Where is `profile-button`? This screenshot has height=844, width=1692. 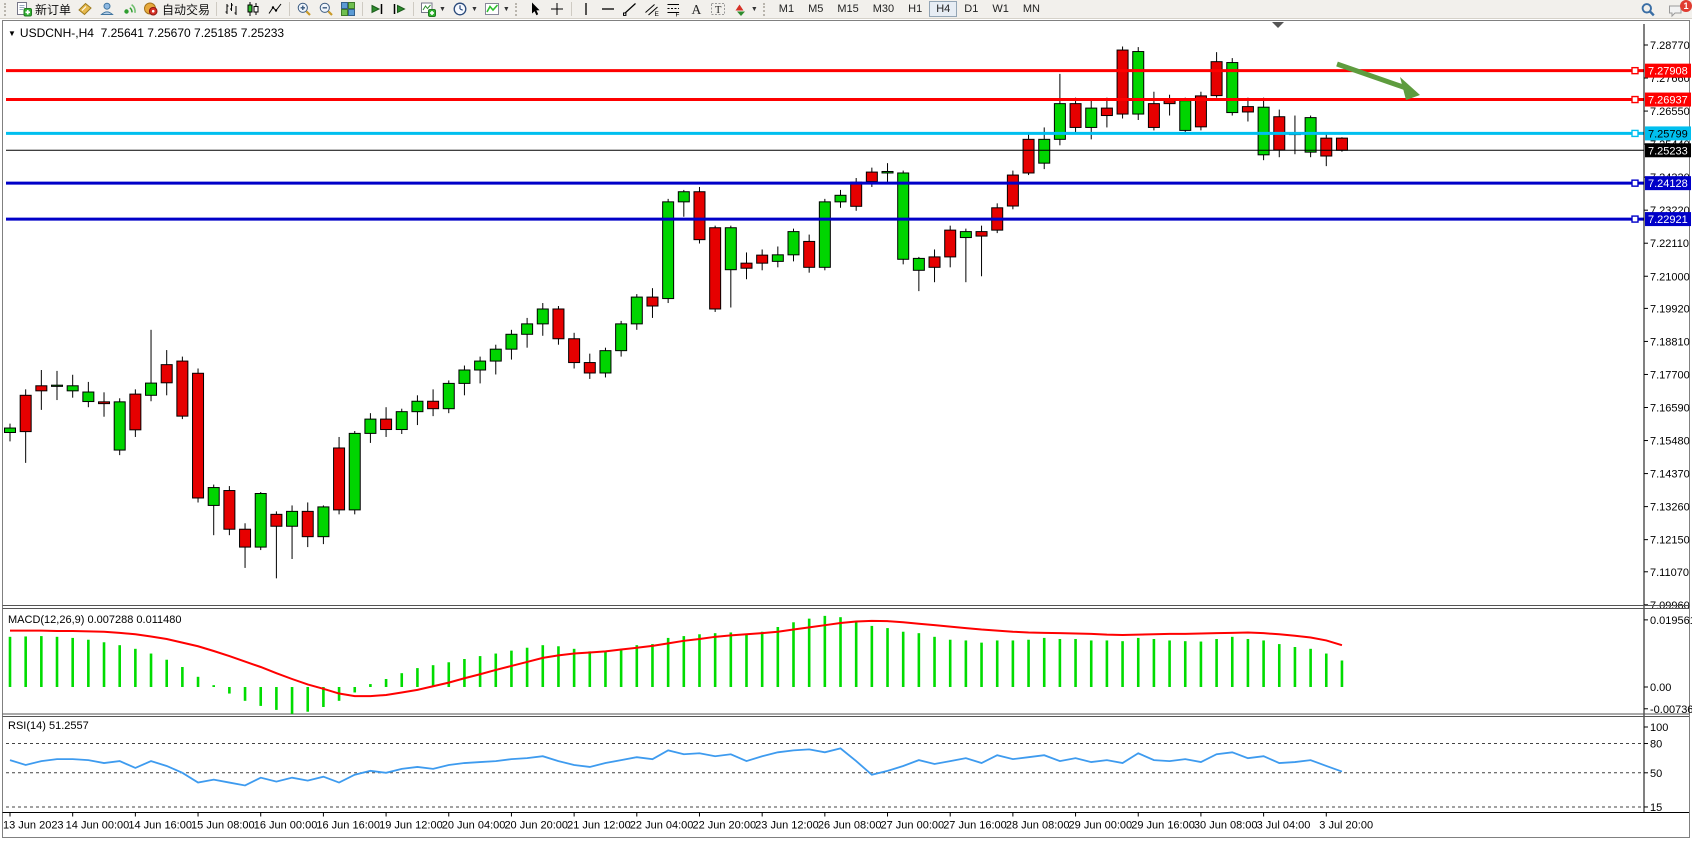
profile-button is located at coordinates (107, 9).